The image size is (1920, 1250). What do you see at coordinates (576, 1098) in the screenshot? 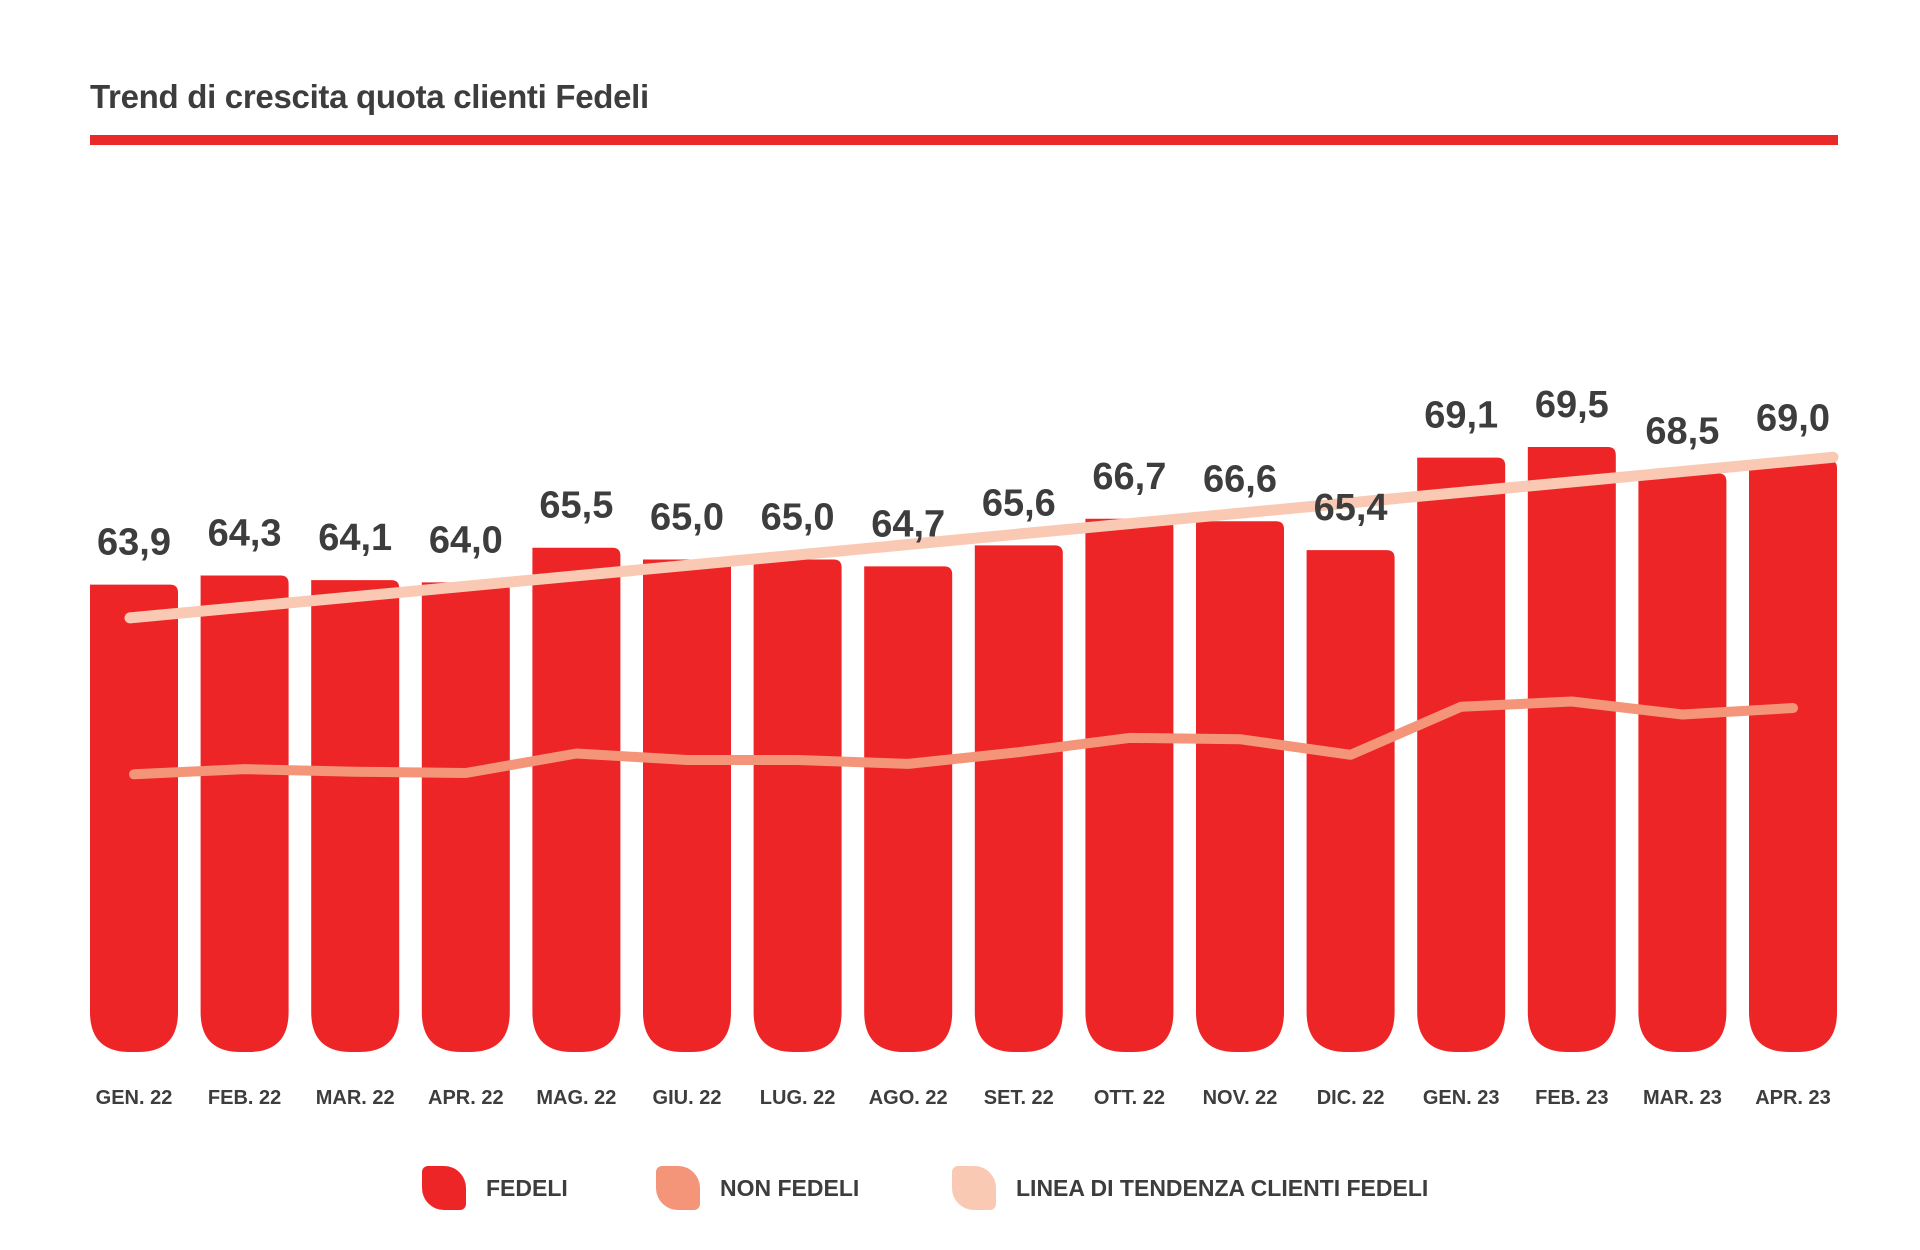
I see `x-tick-label: MAG. 22` at bounding box center [576, 1098].